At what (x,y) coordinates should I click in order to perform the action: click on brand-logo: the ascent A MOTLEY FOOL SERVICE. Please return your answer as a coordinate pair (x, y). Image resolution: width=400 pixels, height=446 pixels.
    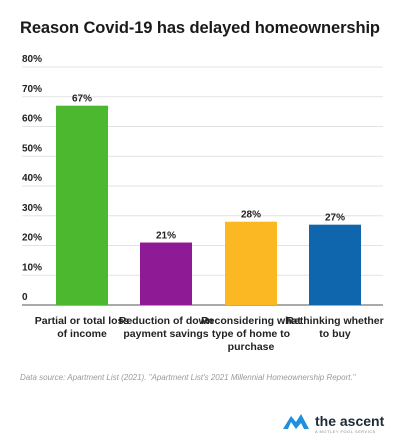
    Looking at the image, I should click on (333, 421).